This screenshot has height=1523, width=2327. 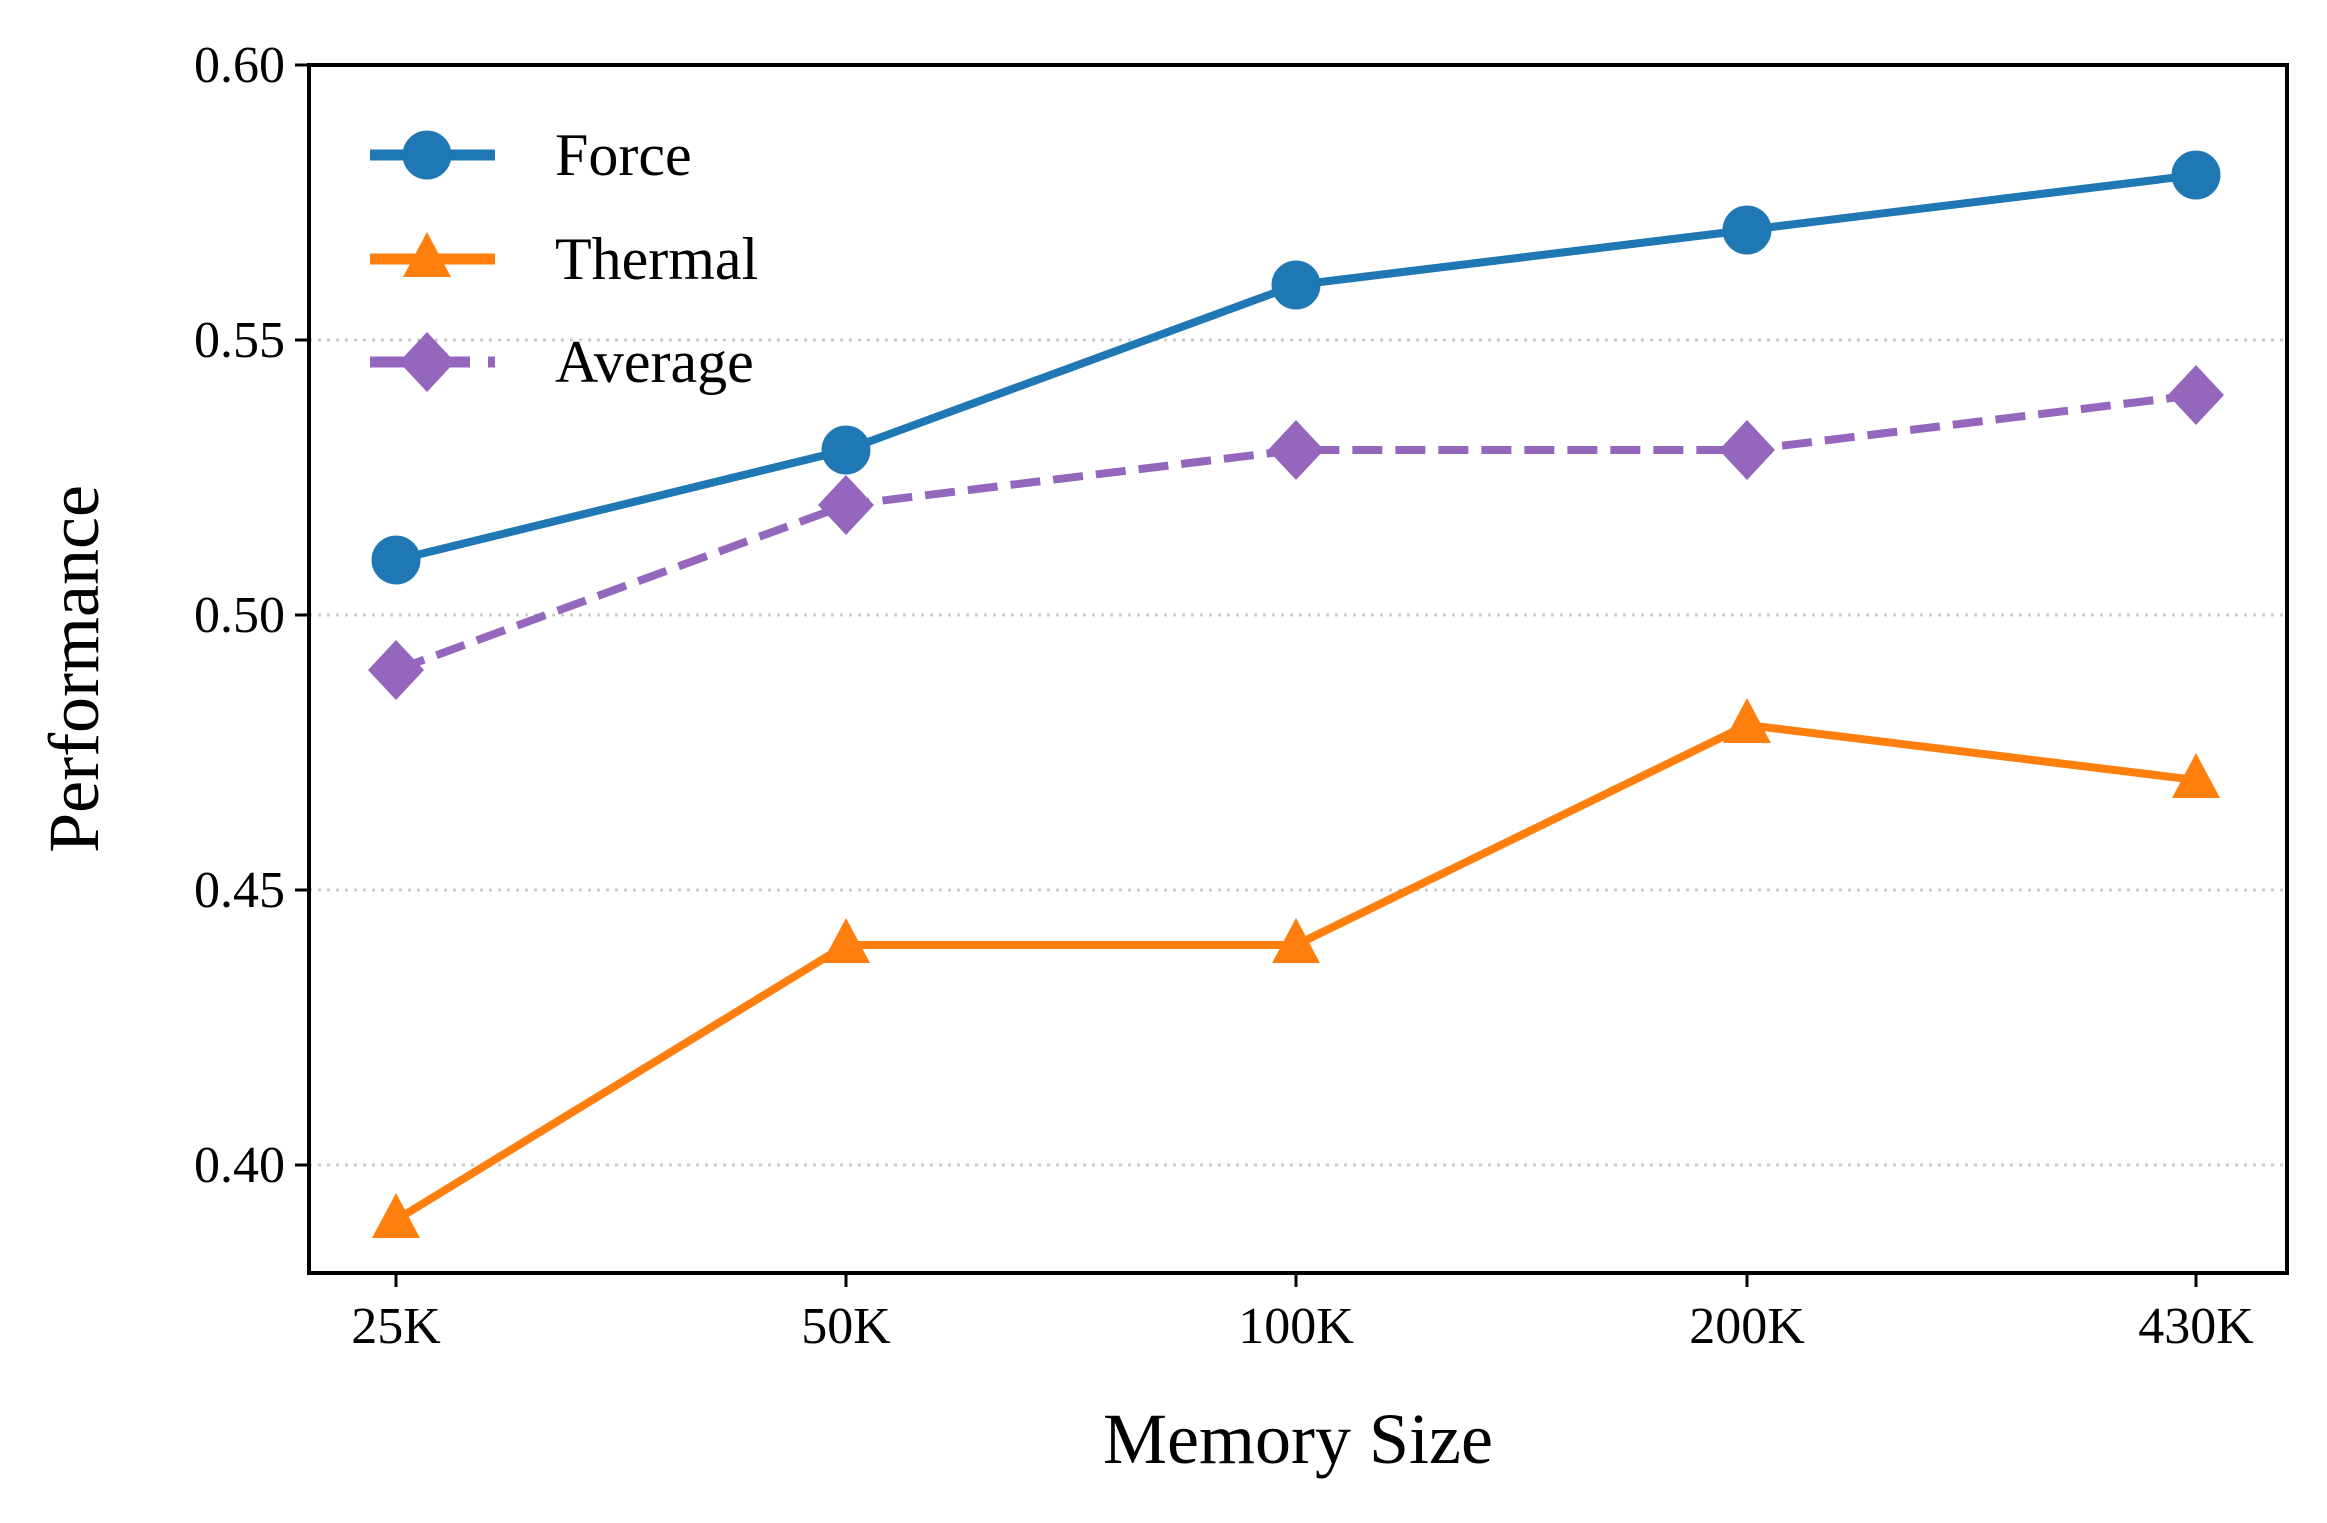 I want to click on y-tick-label: 0.55, so click(x=239, y=340).